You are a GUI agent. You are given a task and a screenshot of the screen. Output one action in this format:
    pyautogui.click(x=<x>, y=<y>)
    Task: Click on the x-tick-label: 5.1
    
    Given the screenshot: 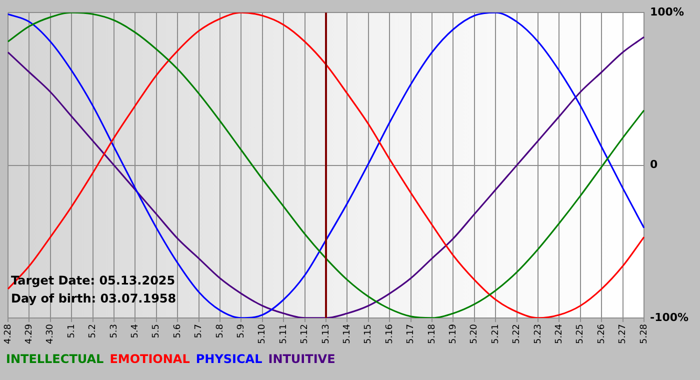 What is the action you would take?
    pyautogui.click(x=71, y=331)
    